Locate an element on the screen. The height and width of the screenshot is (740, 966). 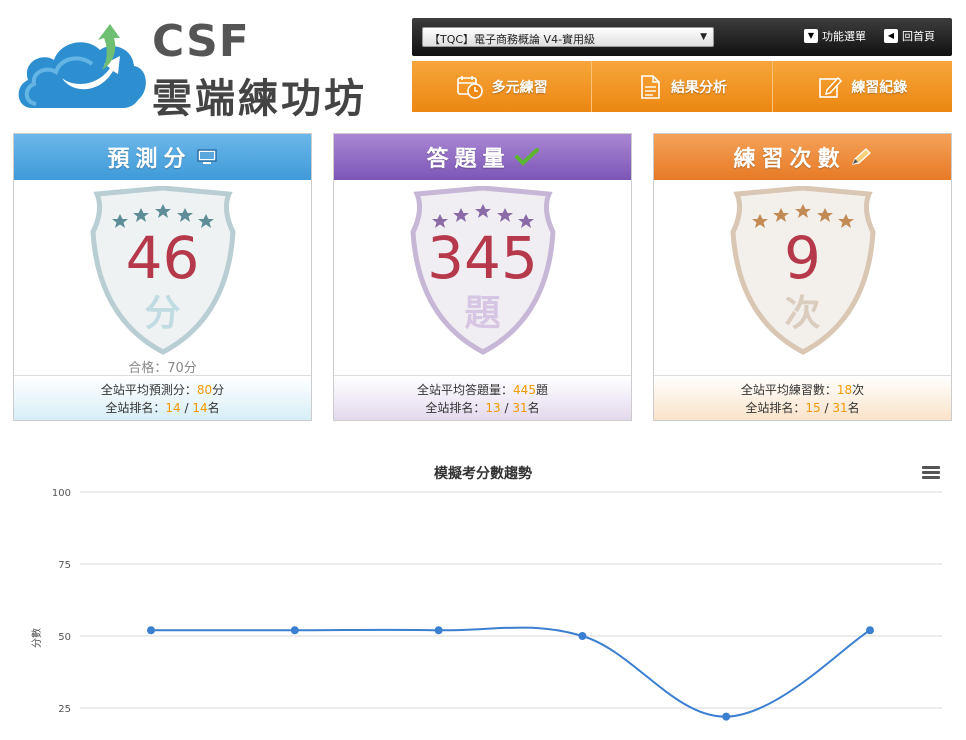
y-tick-label: 100 is located at coordinates (61, 493).